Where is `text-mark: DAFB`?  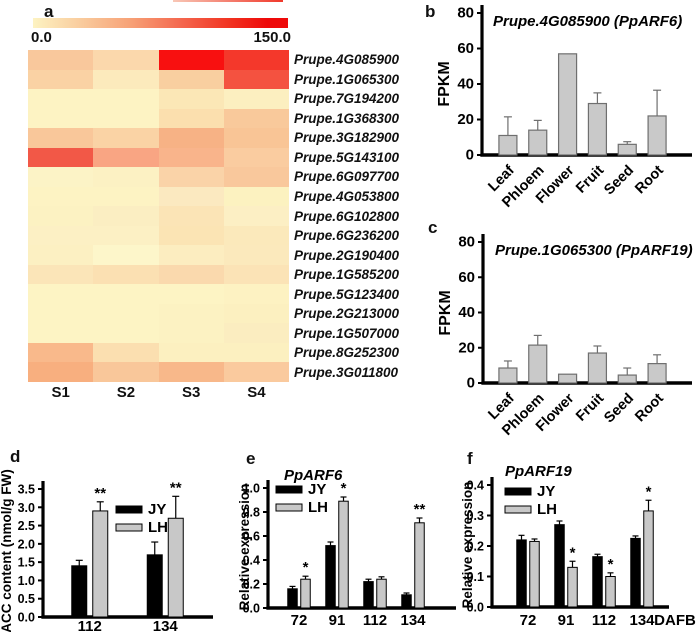 text-mark: DAFB is located at coordinates (675, 620).